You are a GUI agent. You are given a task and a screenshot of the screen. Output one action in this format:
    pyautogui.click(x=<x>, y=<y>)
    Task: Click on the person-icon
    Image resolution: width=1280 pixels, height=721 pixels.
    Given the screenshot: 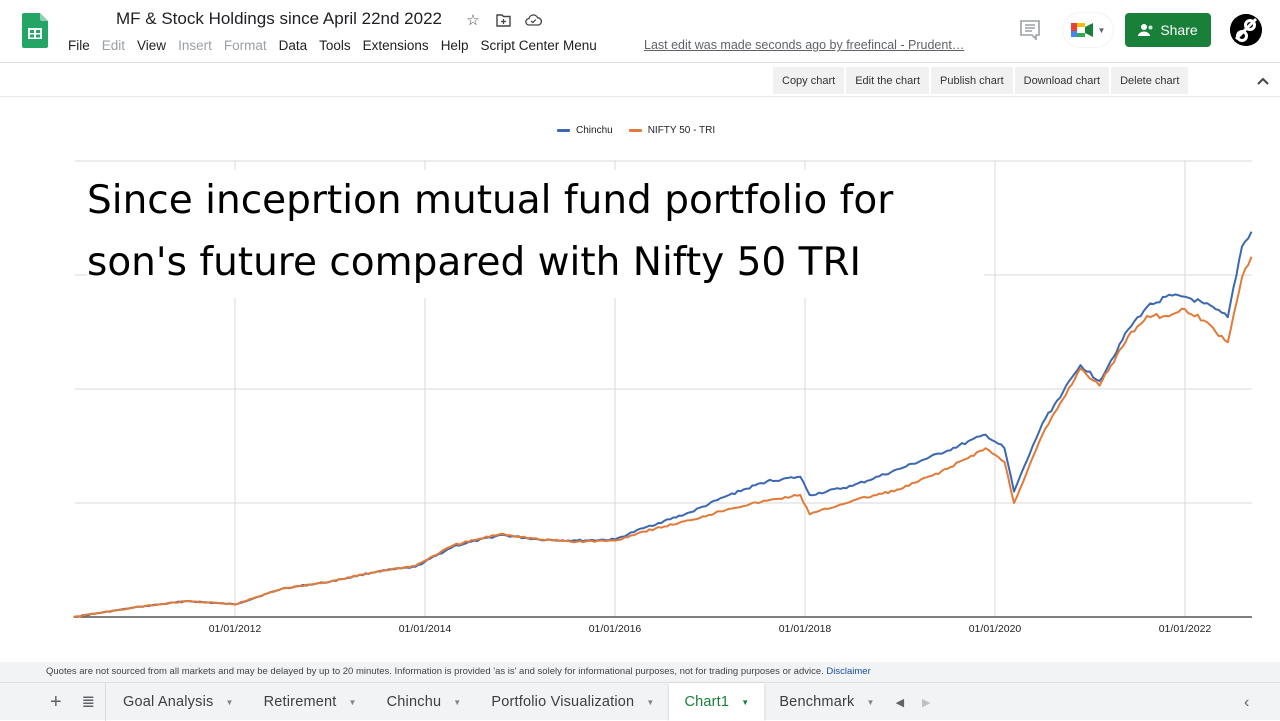 What is the action you would take?
    pyautogui.click(x=1145, y=30)
    